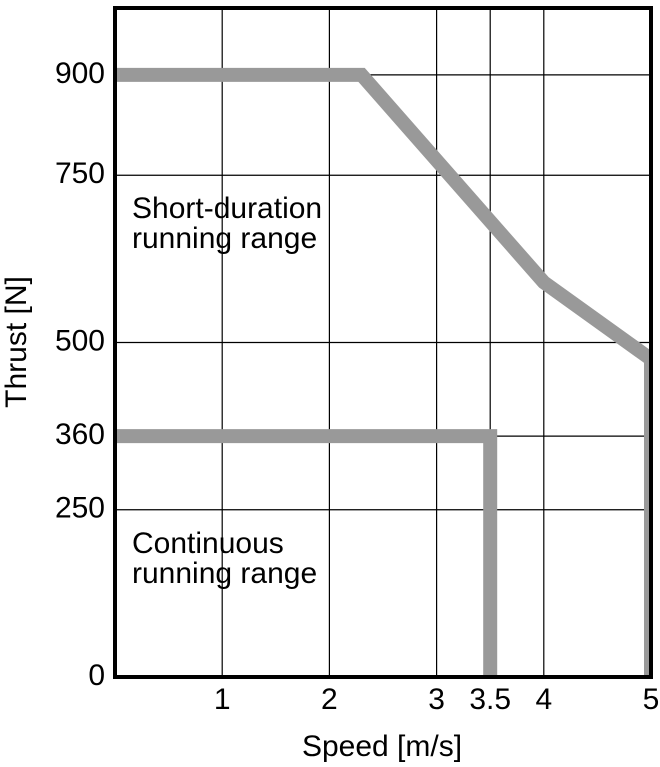 The image size is (660, 767). What do you see at coordinates (651, 699) in the screenshot?
I see `x-tick-label: 5` at bounding box center [651, 699].